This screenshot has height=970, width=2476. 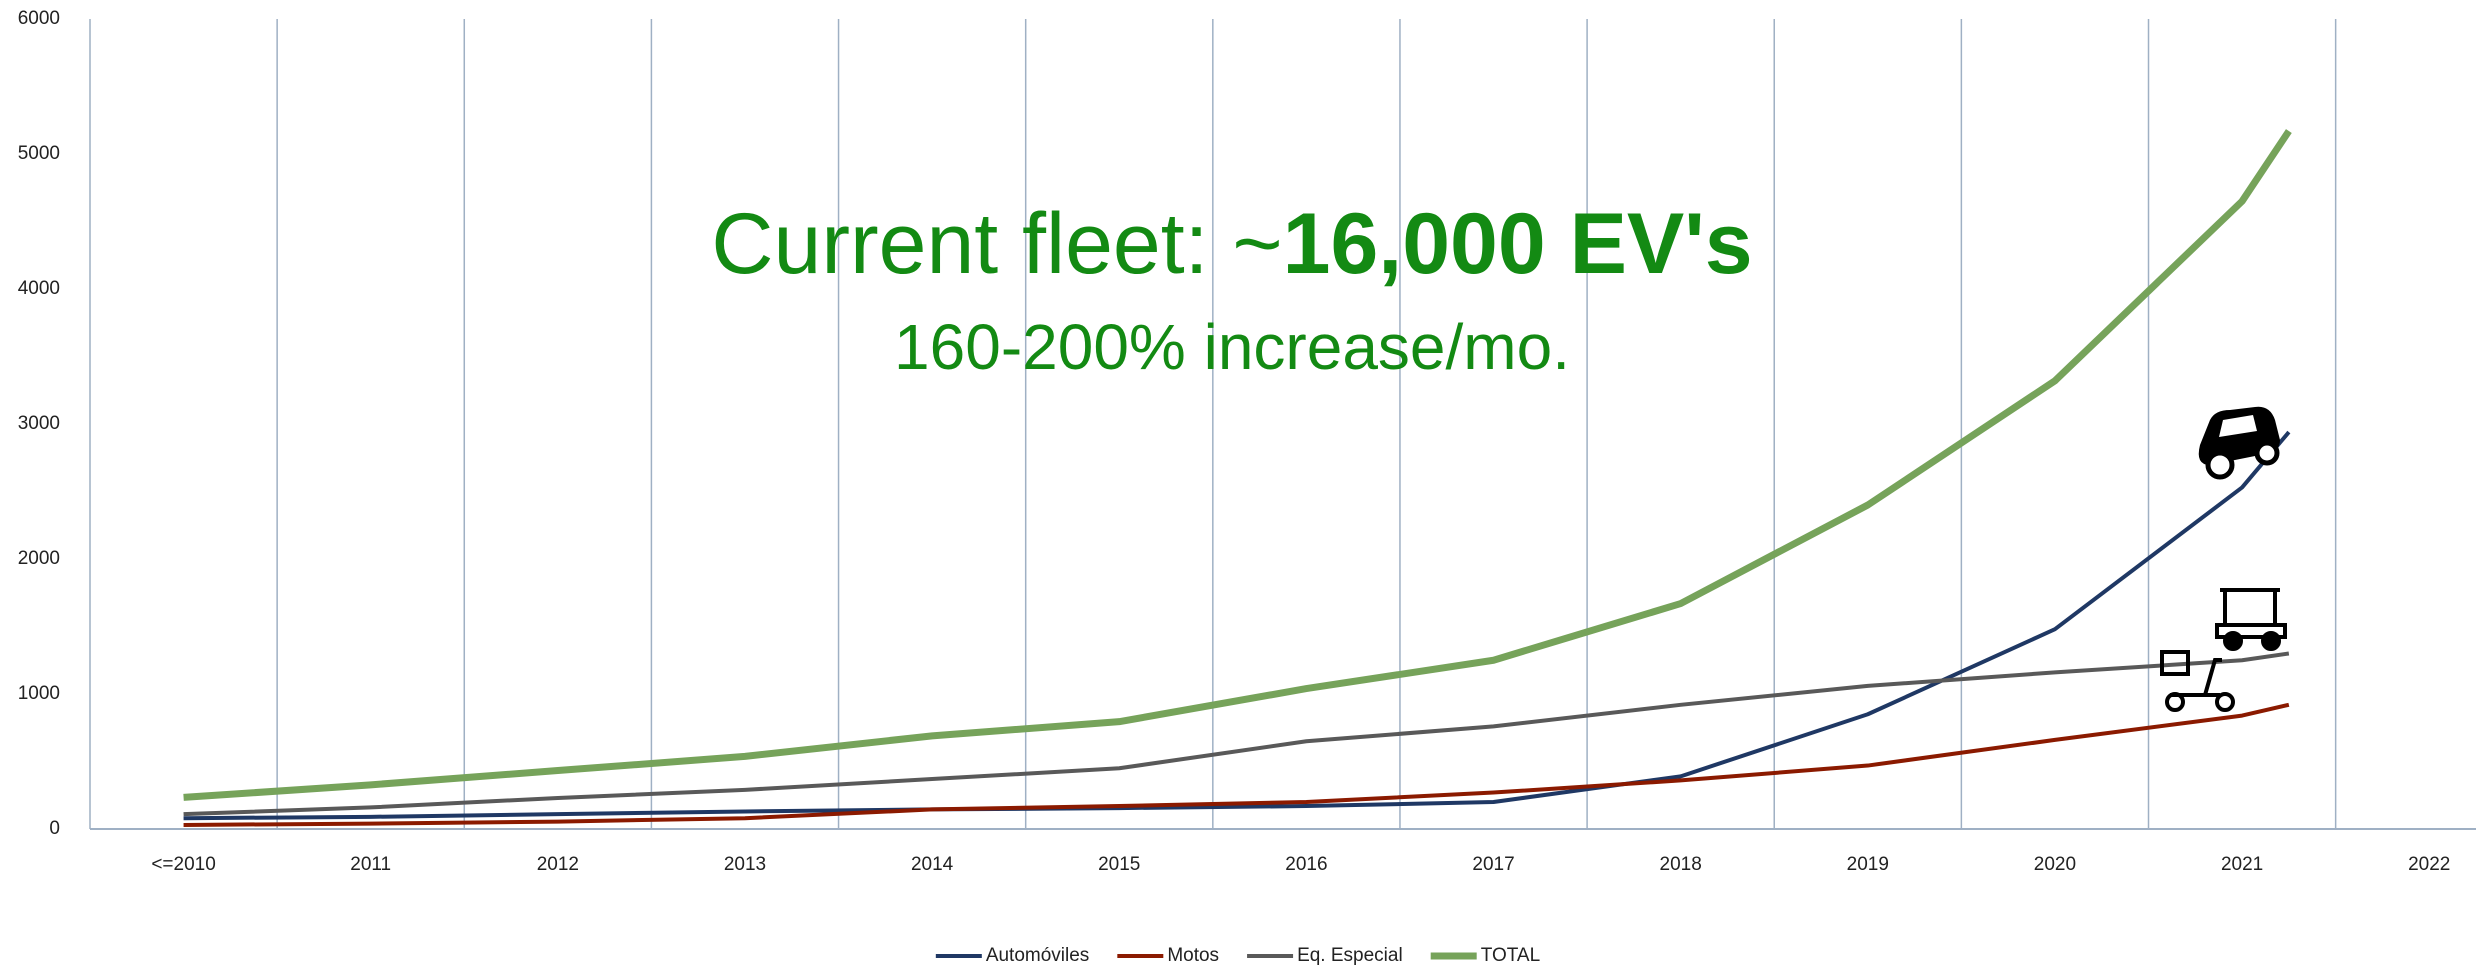 What do you see at coordinates (1510, 955) in the screenshot?
I see `legend-label: TOTAL` at bounding box center [1510, 955].